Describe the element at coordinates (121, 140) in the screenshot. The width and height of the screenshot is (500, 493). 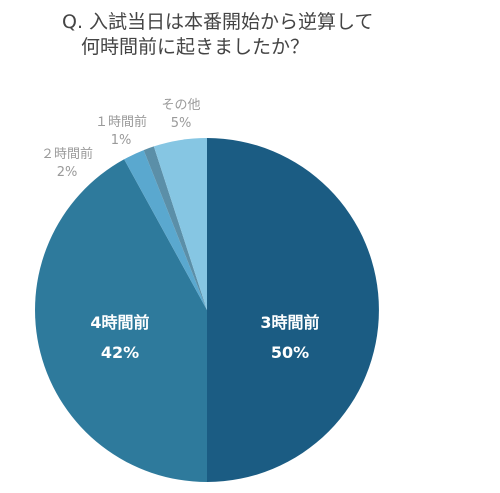
I see `slice-value-1h: 1%` at that location.